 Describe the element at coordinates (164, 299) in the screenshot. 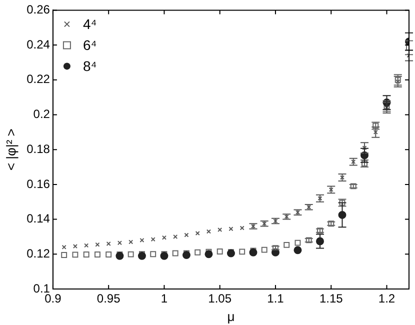

I see `x-tick-label: 1` at that location.